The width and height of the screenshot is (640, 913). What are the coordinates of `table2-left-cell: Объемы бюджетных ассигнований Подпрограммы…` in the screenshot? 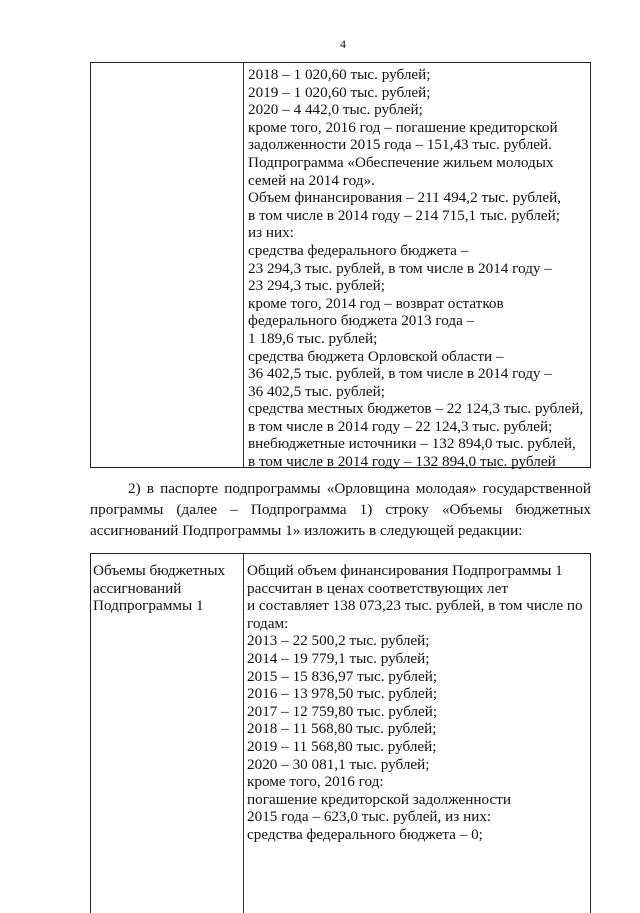 It's located at (159, 588).